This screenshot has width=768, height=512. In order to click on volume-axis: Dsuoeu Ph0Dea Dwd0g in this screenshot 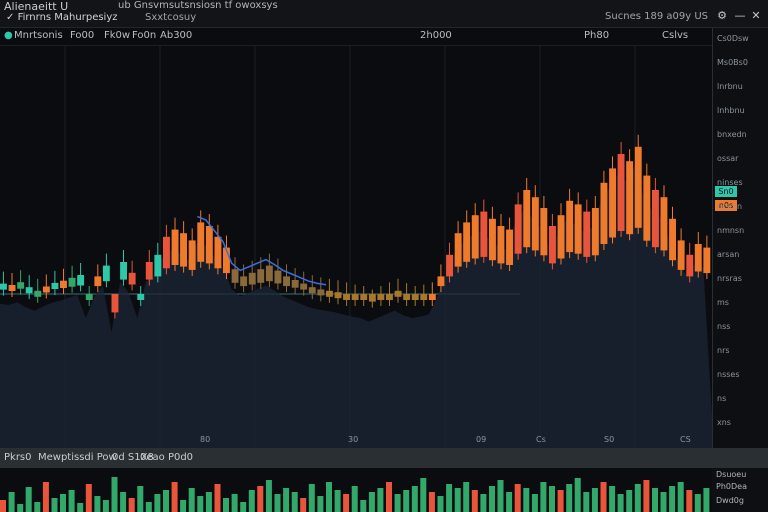, I will do `click(740, 490)`.